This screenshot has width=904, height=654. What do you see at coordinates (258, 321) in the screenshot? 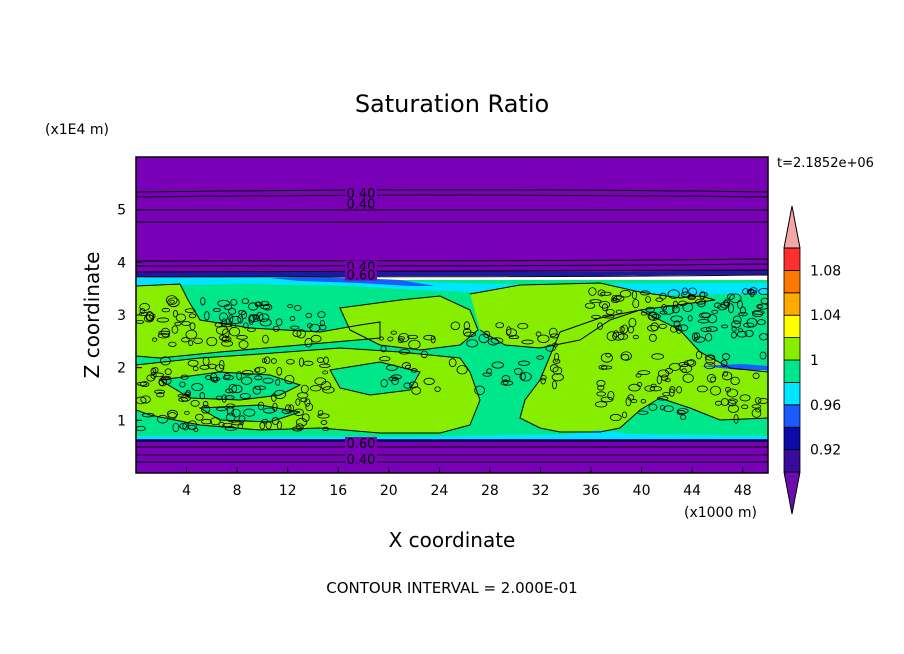
I see `lime-region-left` at bounding box center [258, 321].